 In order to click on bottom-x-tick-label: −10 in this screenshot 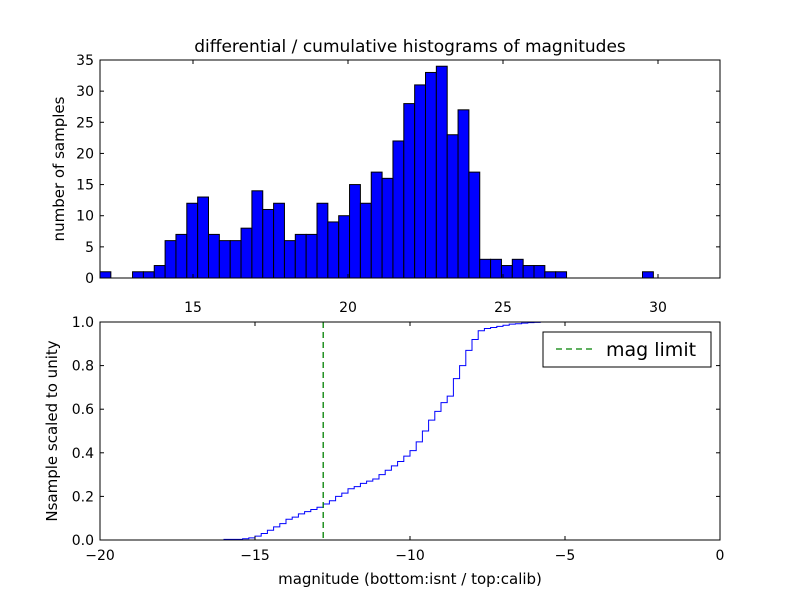, I will do `click(410, 556)`.